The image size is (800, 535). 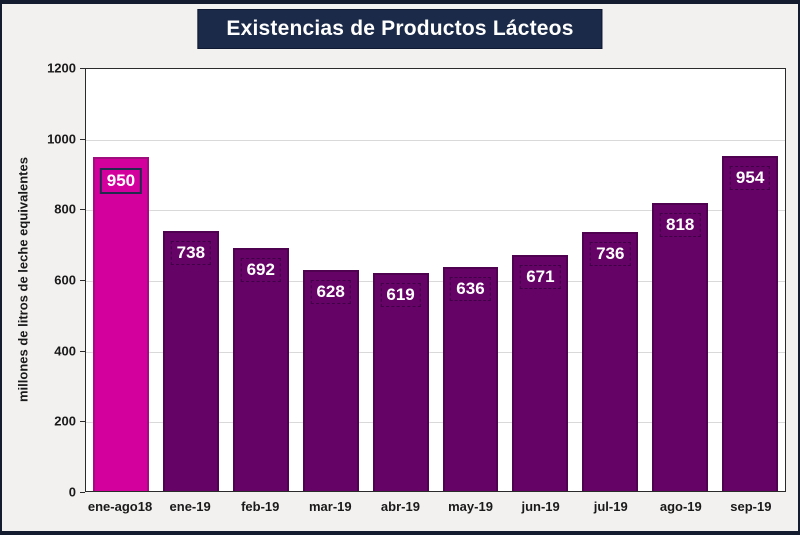 What do you see at coordinates (610, 361) in the screenshot?
I see `bar: 736` at bounding box center [610, 361].